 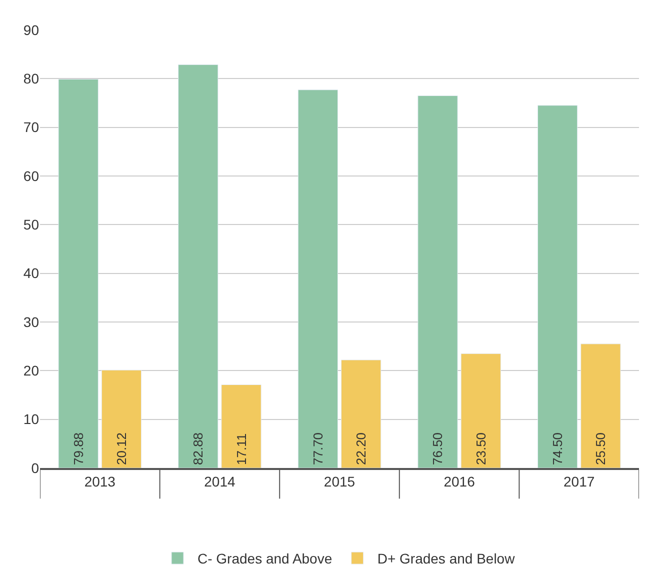 What do you see at coordinates (600, 448) in the screenshot?
I see `data-label: 25.50` at bounding box center [600, 448].